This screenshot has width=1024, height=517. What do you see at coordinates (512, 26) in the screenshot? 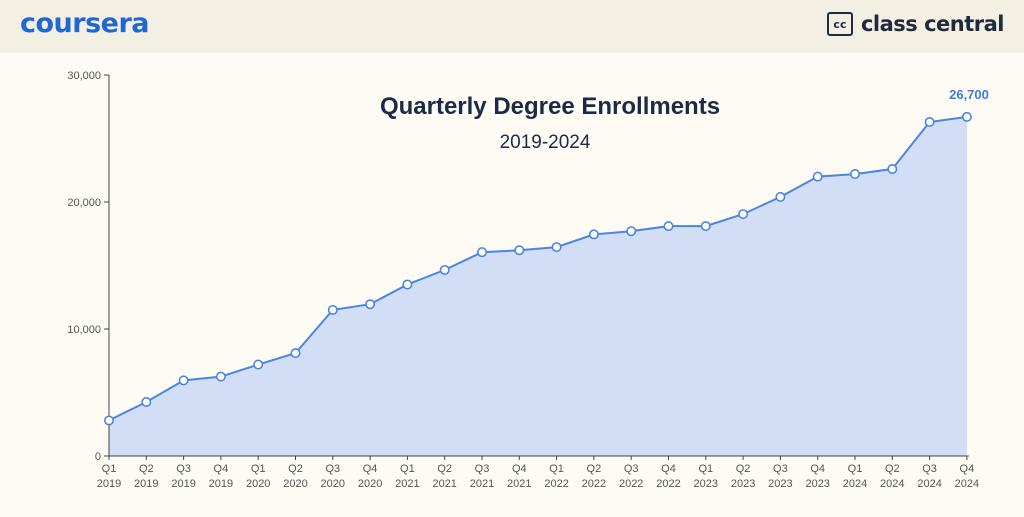
I see `header-bar: coursera cc class central` at bounding box center [512, 26].